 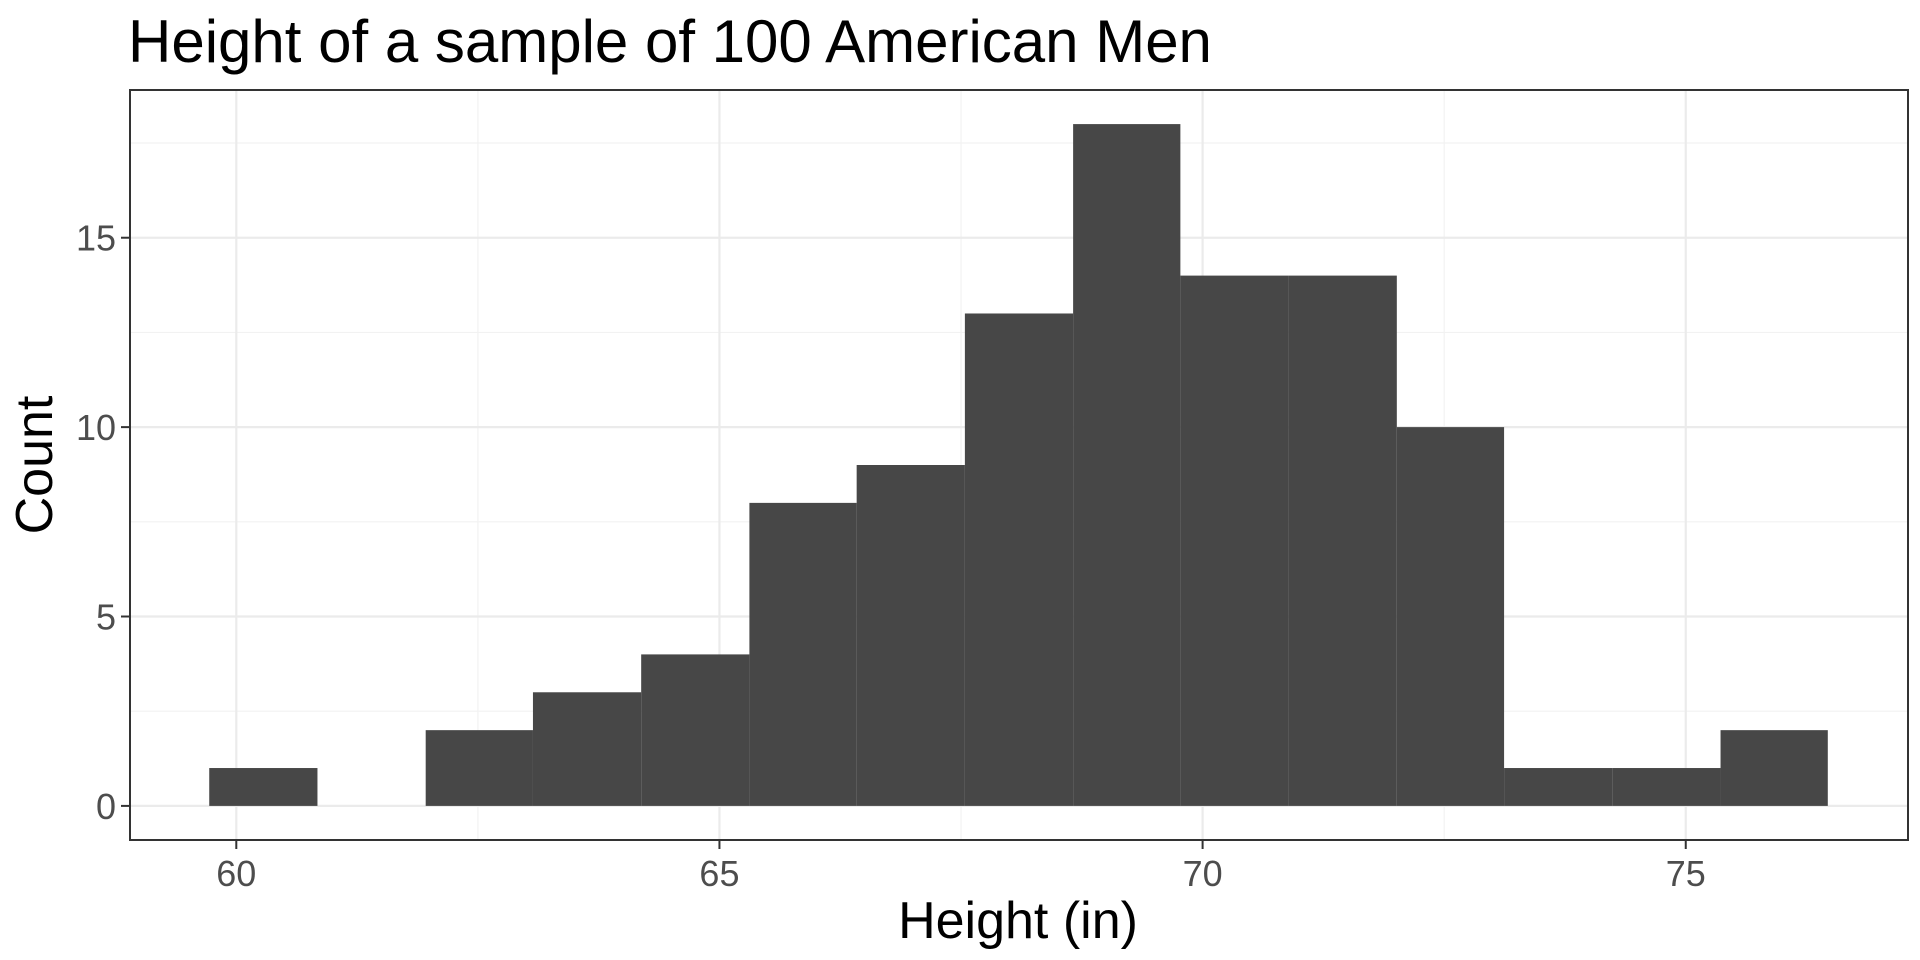 I want to click on x-tick-label: 70, so click(x=1203, y=873).